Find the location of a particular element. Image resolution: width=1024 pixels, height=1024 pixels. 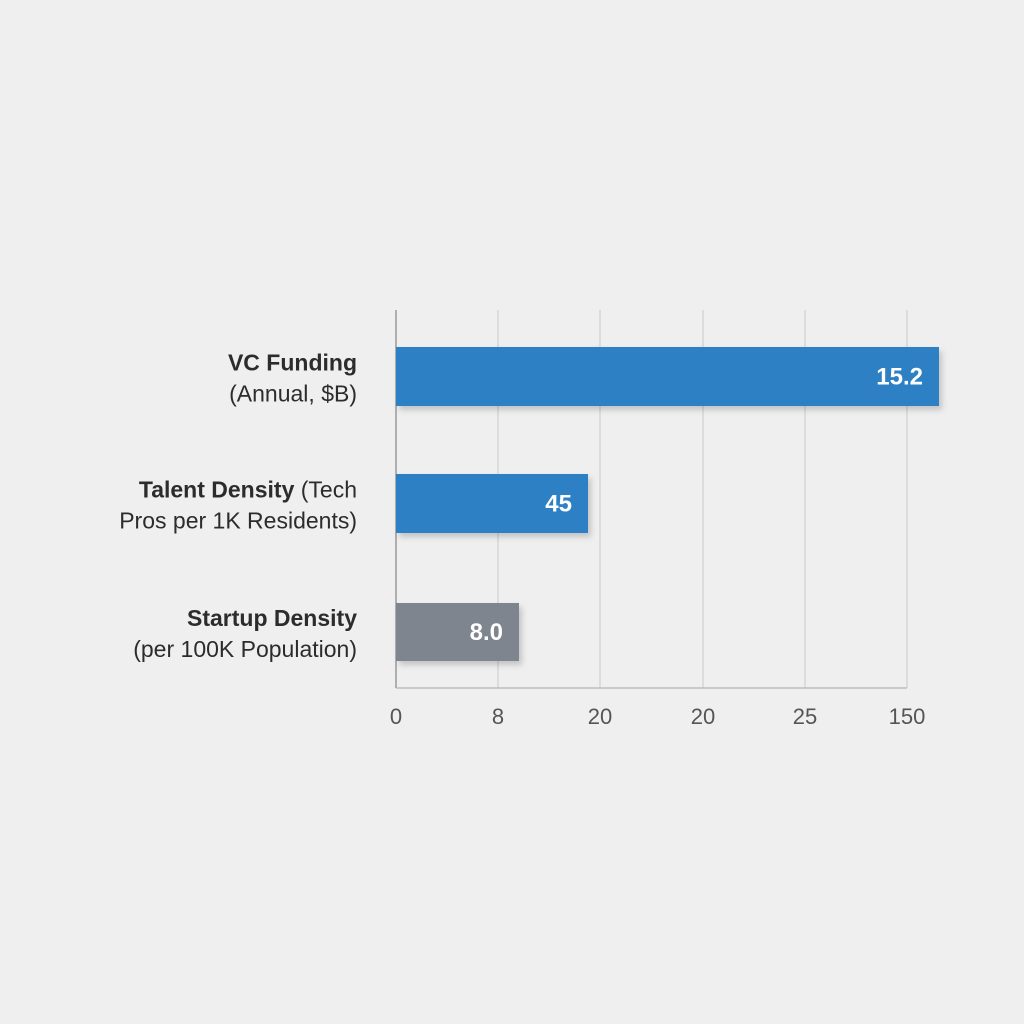

x-tick-label: 0 is located at coordinates (396, 716).